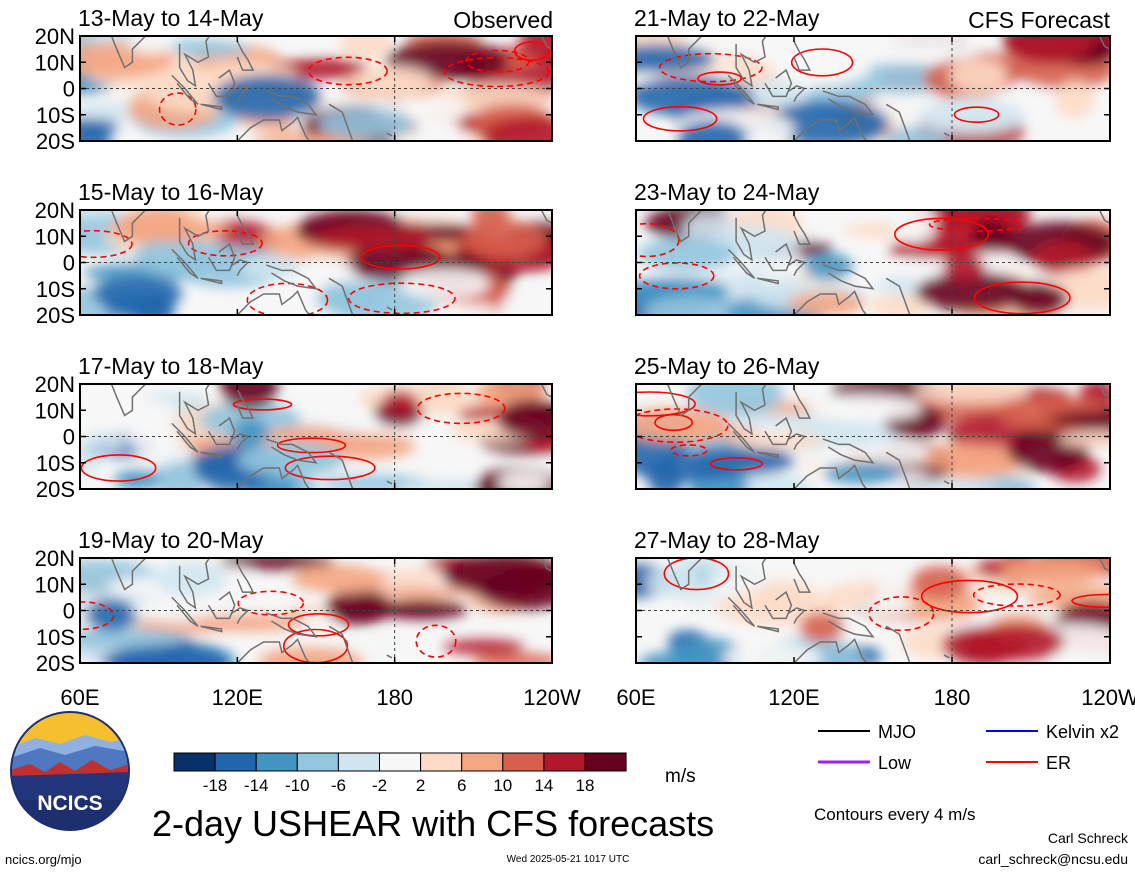 The image size is (1135, 872). I want to click on legend-label: MJO, so click(897, 732).